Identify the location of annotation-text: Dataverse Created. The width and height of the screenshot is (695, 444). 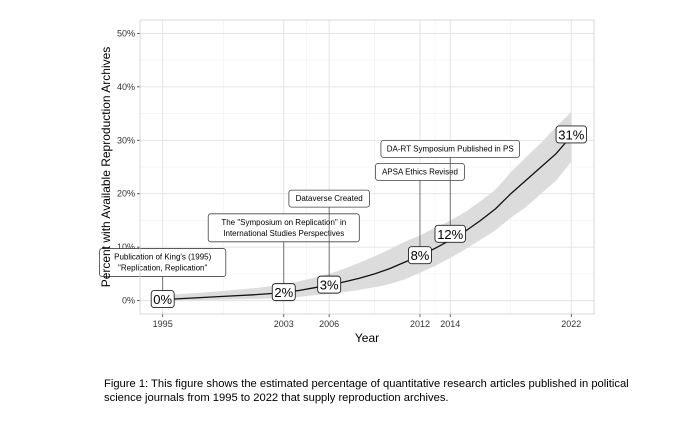
(329, 198).